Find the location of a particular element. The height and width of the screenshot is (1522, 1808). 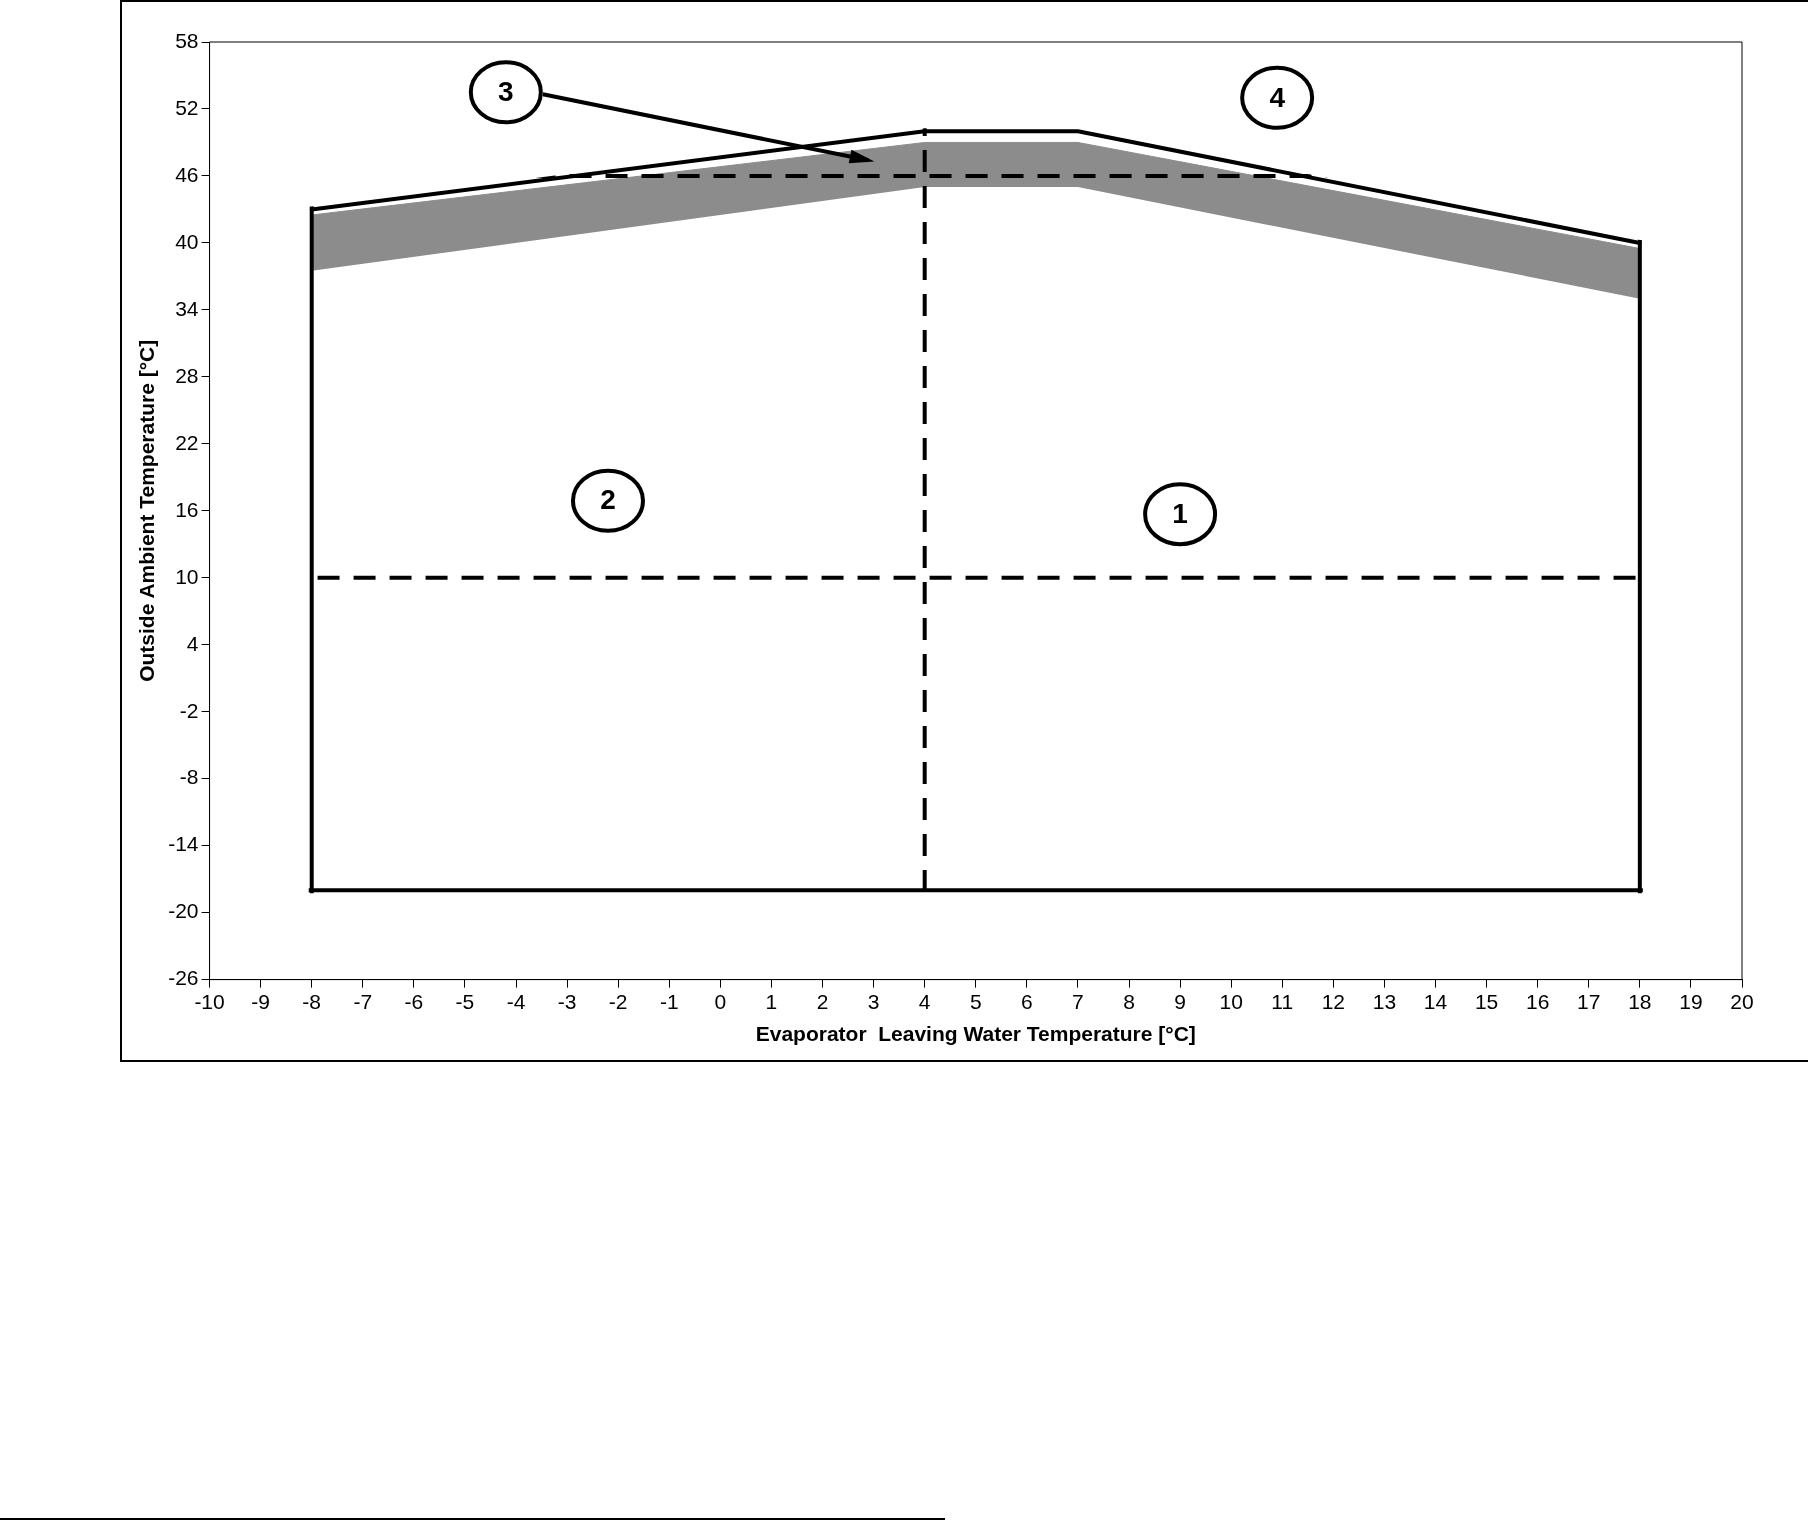

x-tick-label: 9 is located at coordinates (1180, 1001).